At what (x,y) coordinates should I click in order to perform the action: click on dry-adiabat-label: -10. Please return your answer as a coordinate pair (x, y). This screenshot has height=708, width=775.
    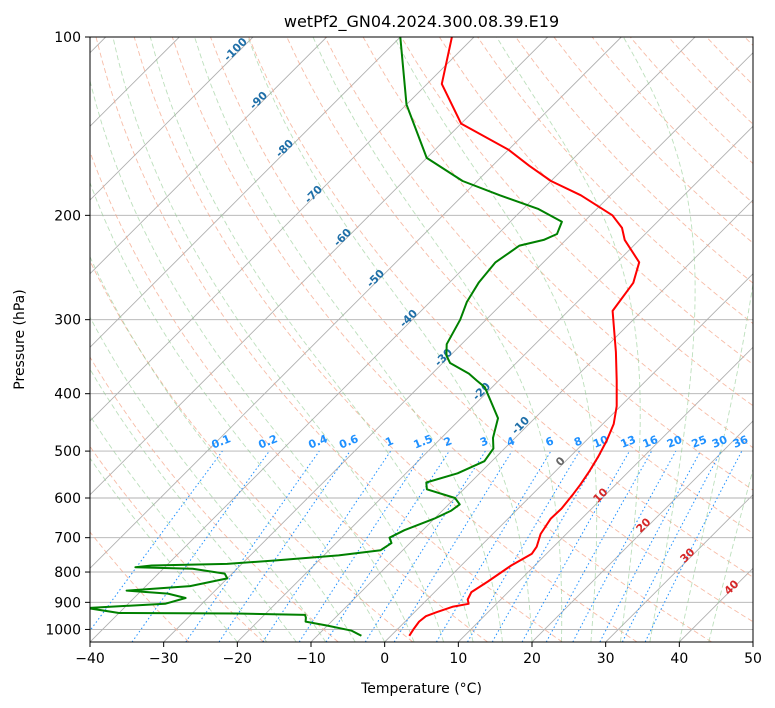
    Looking at the image, I should click on (520, 425).